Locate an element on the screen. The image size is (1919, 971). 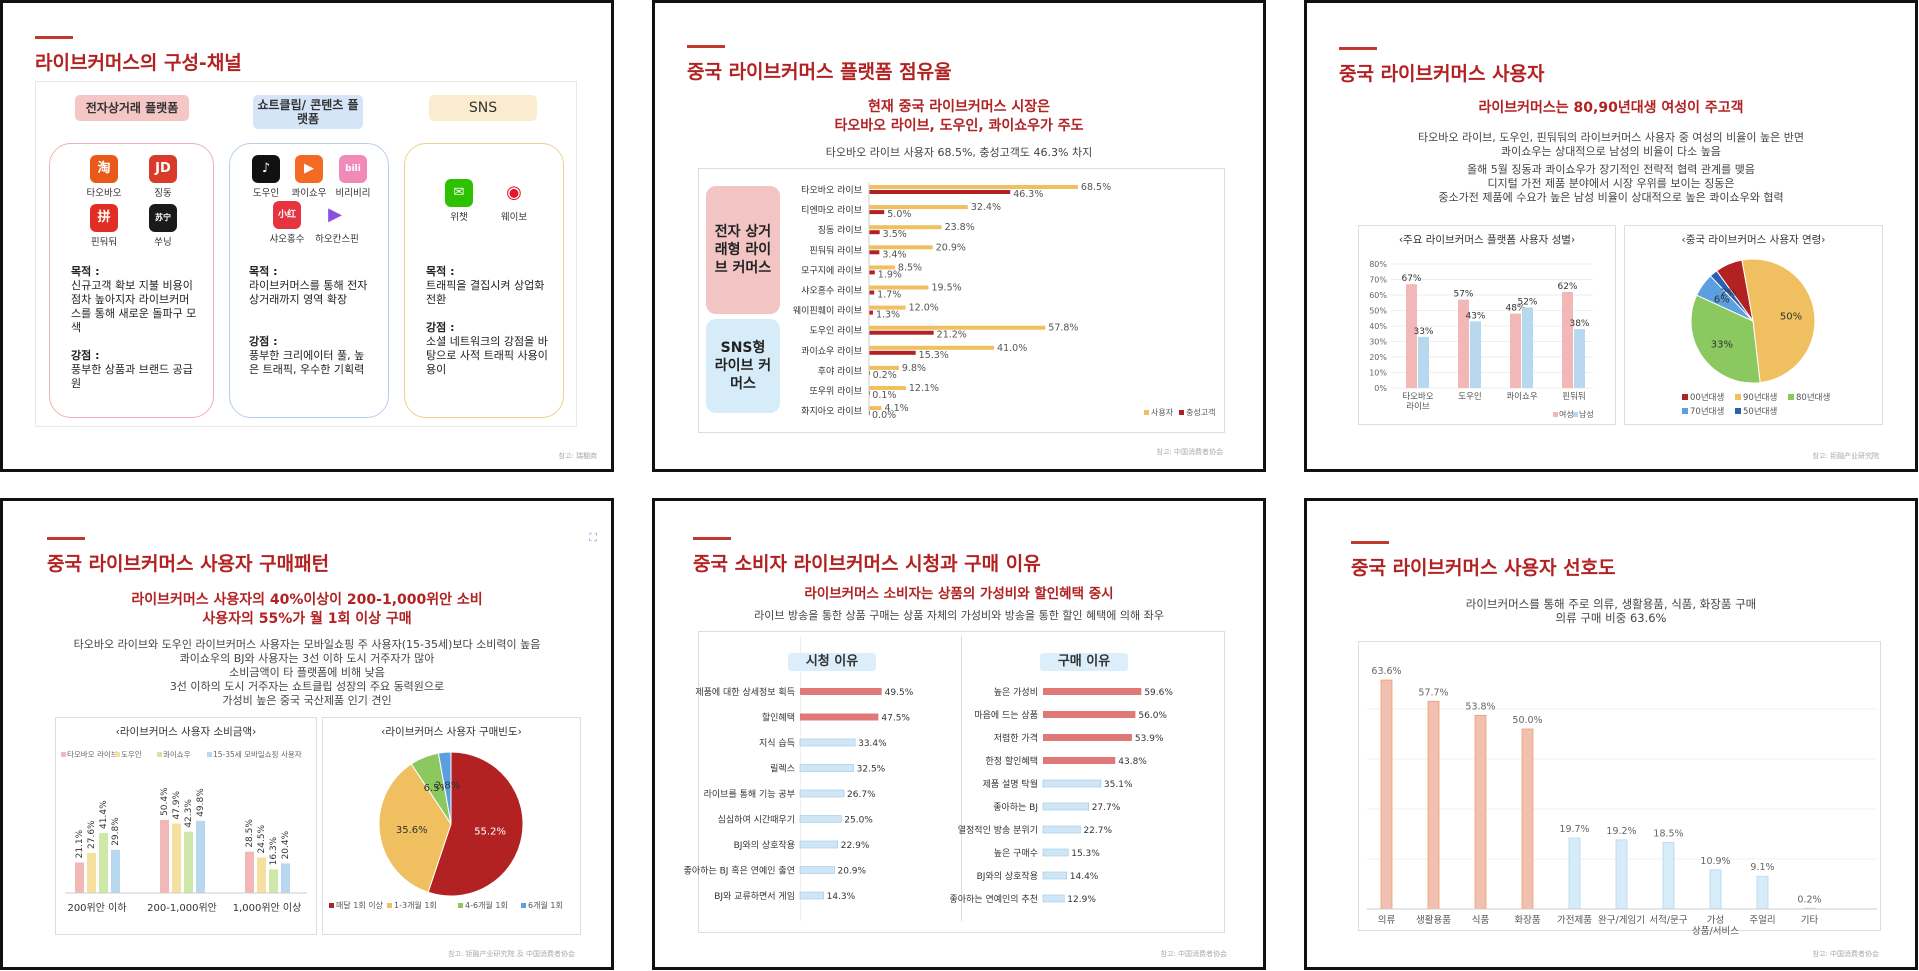
app-label: 핀둬둬 is located at coordinates (104, 242).